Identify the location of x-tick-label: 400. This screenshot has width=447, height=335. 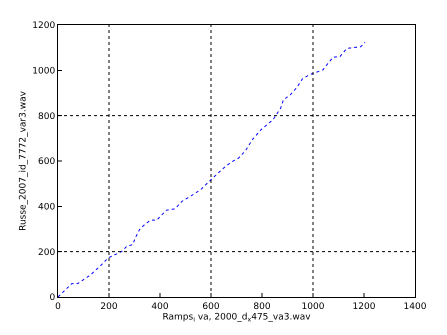
(160, 307).